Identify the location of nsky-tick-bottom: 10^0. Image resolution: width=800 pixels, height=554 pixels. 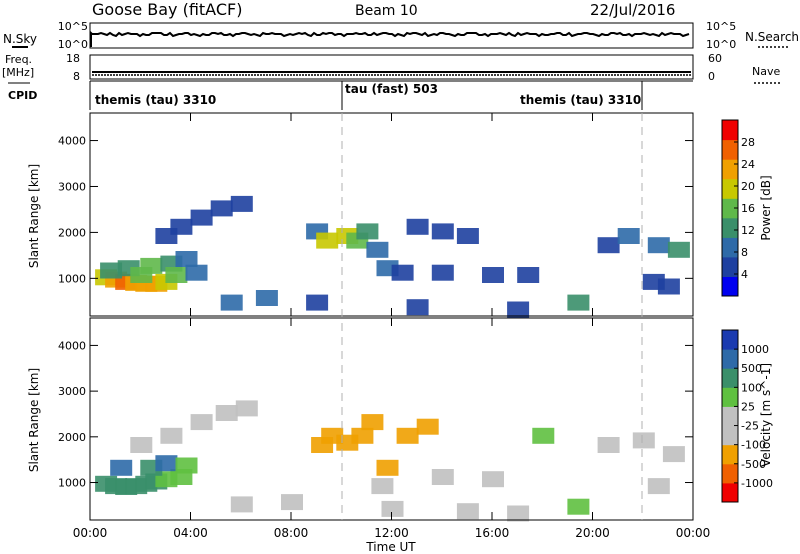
(73, 44).